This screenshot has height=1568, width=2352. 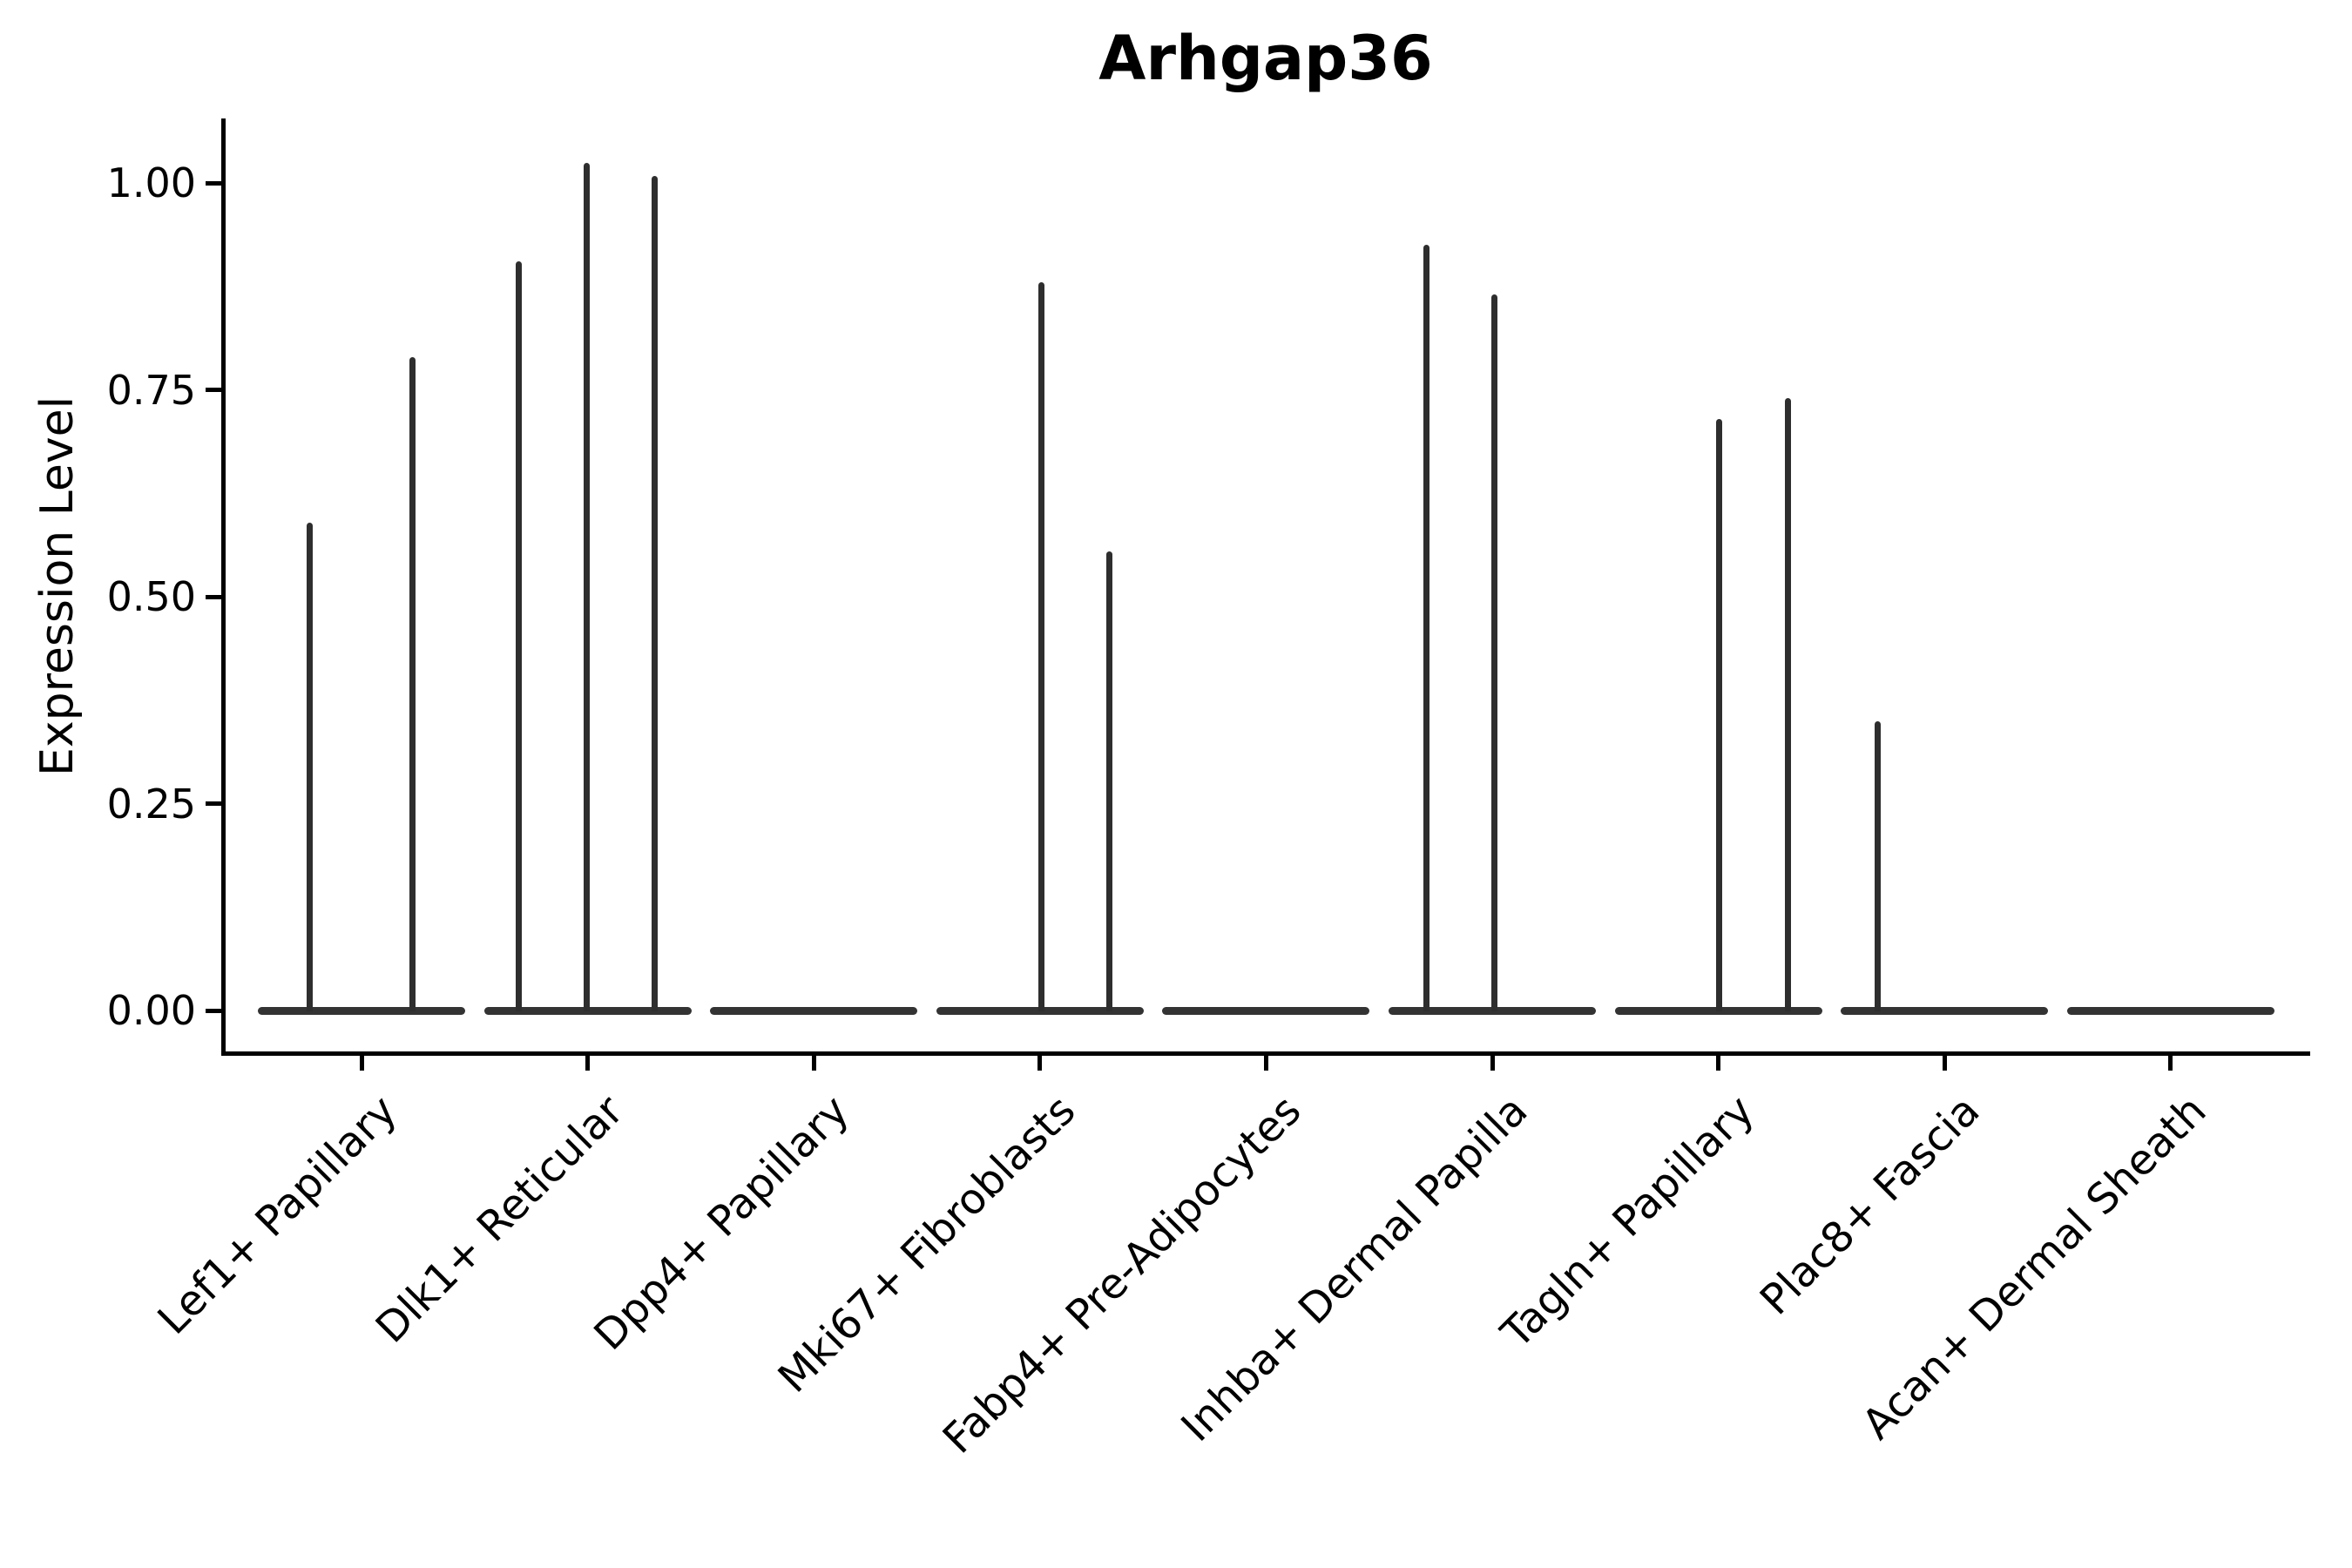 I want to click on x-axis-tick-dlk1-reticular, so click(x=588, y=1063).